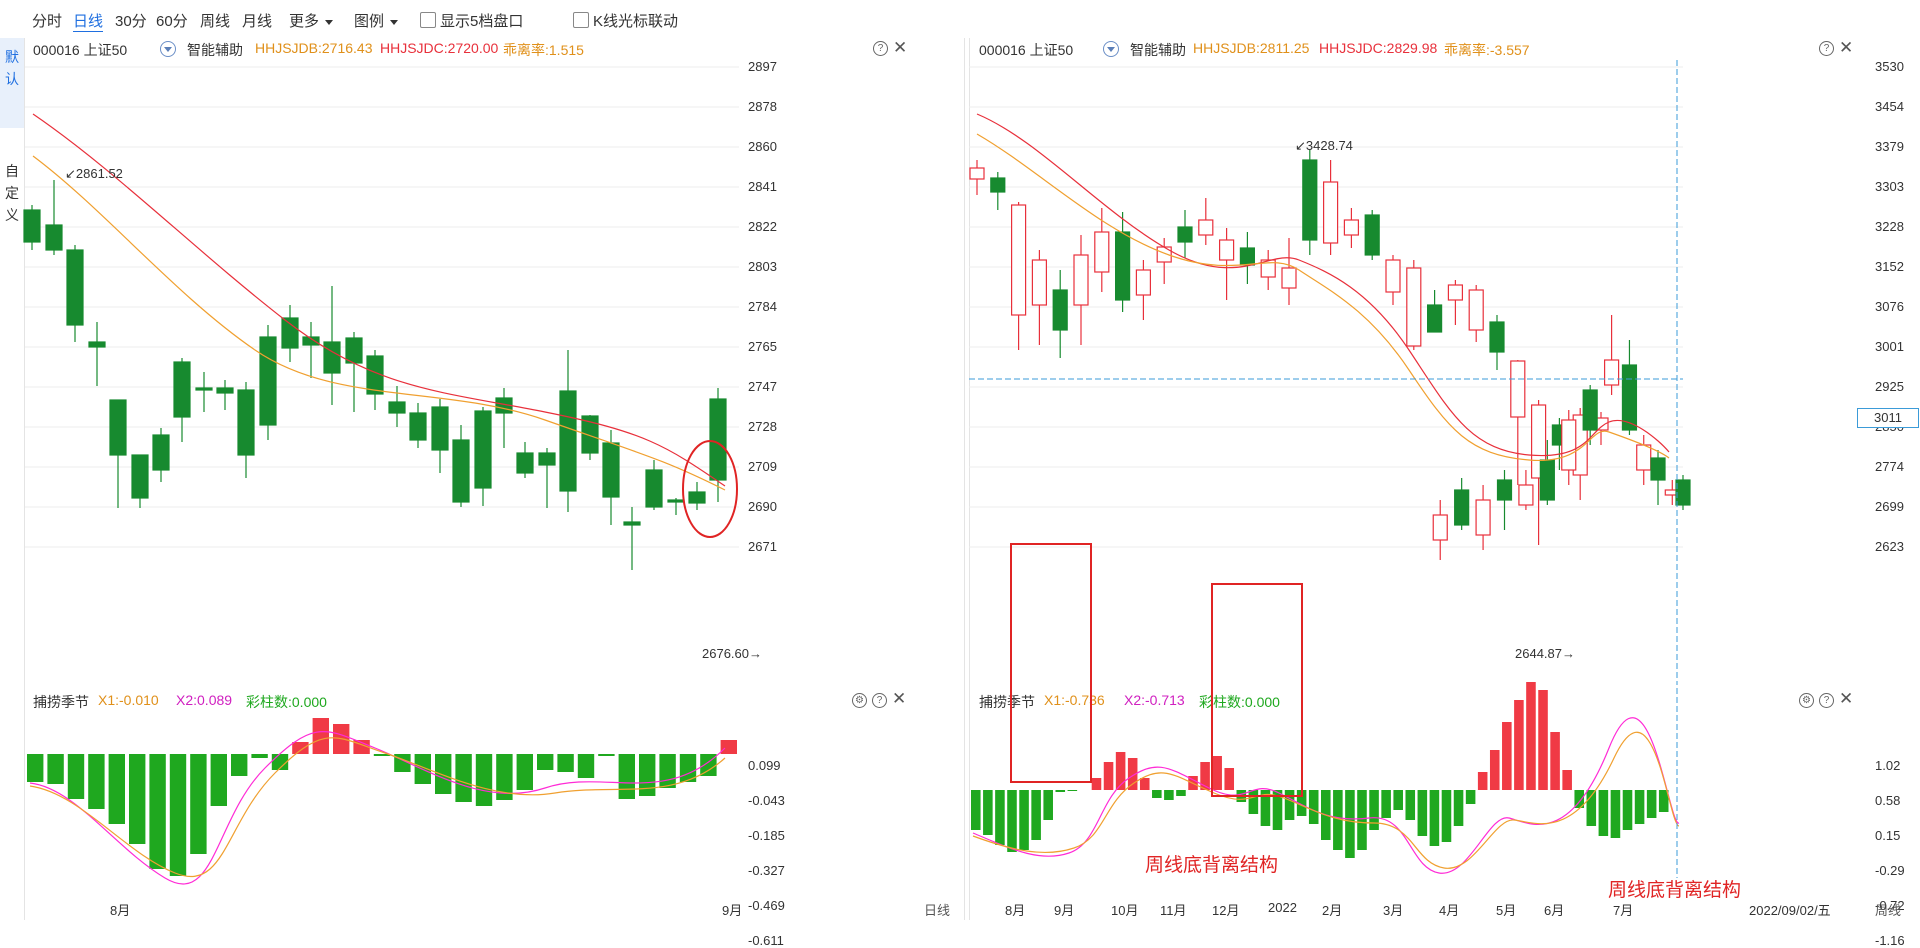  Describe the element at coordinates (12, 68) in the screenshot. I see `sidebar-tab-default-label: 默认` at that location.